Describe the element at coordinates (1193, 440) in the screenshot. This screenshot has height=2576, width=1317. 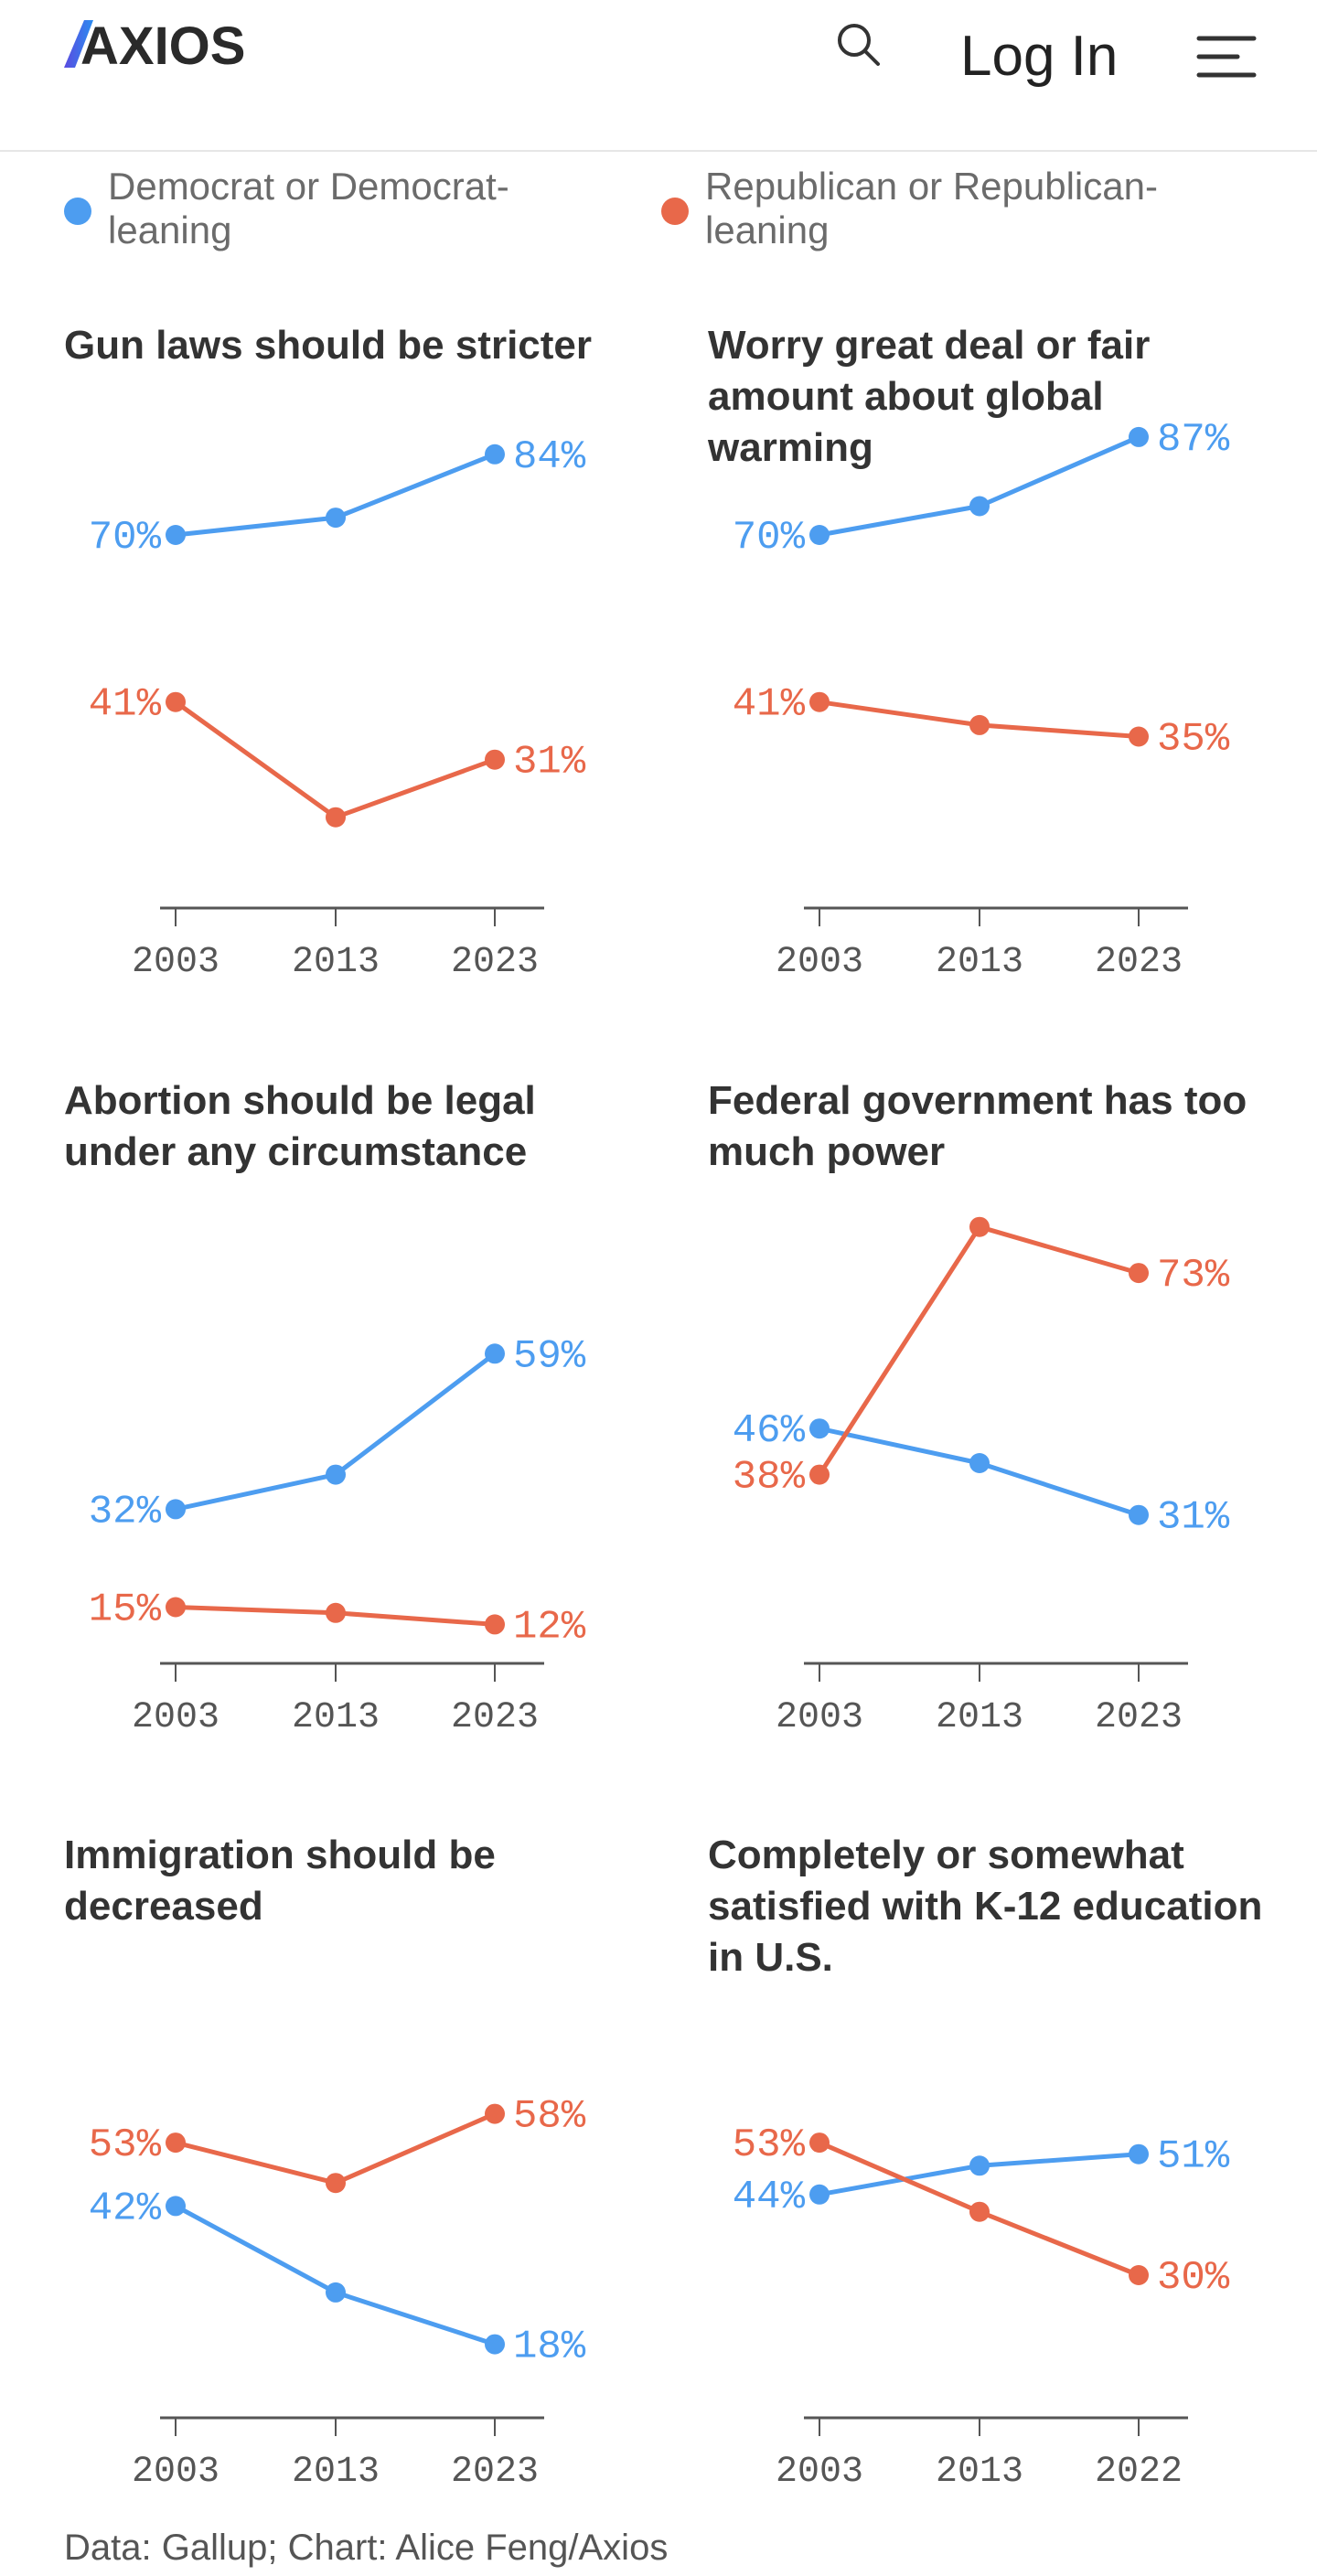
I see `data-label-democrat-end: 87%` at that location.